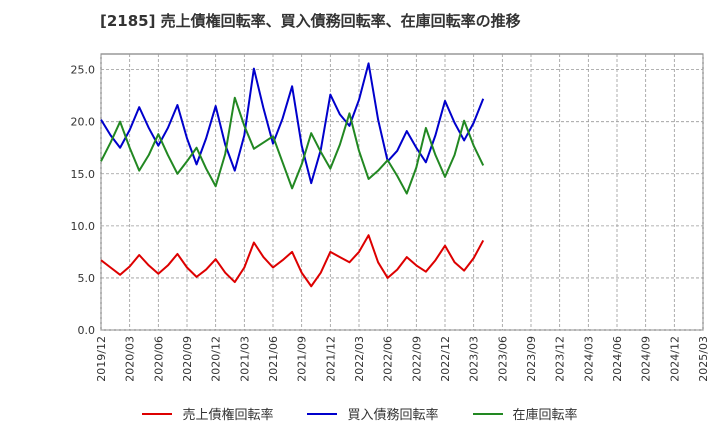  I want to click on legend-item-receivables: 売上債権回転率, so click(207, 413).